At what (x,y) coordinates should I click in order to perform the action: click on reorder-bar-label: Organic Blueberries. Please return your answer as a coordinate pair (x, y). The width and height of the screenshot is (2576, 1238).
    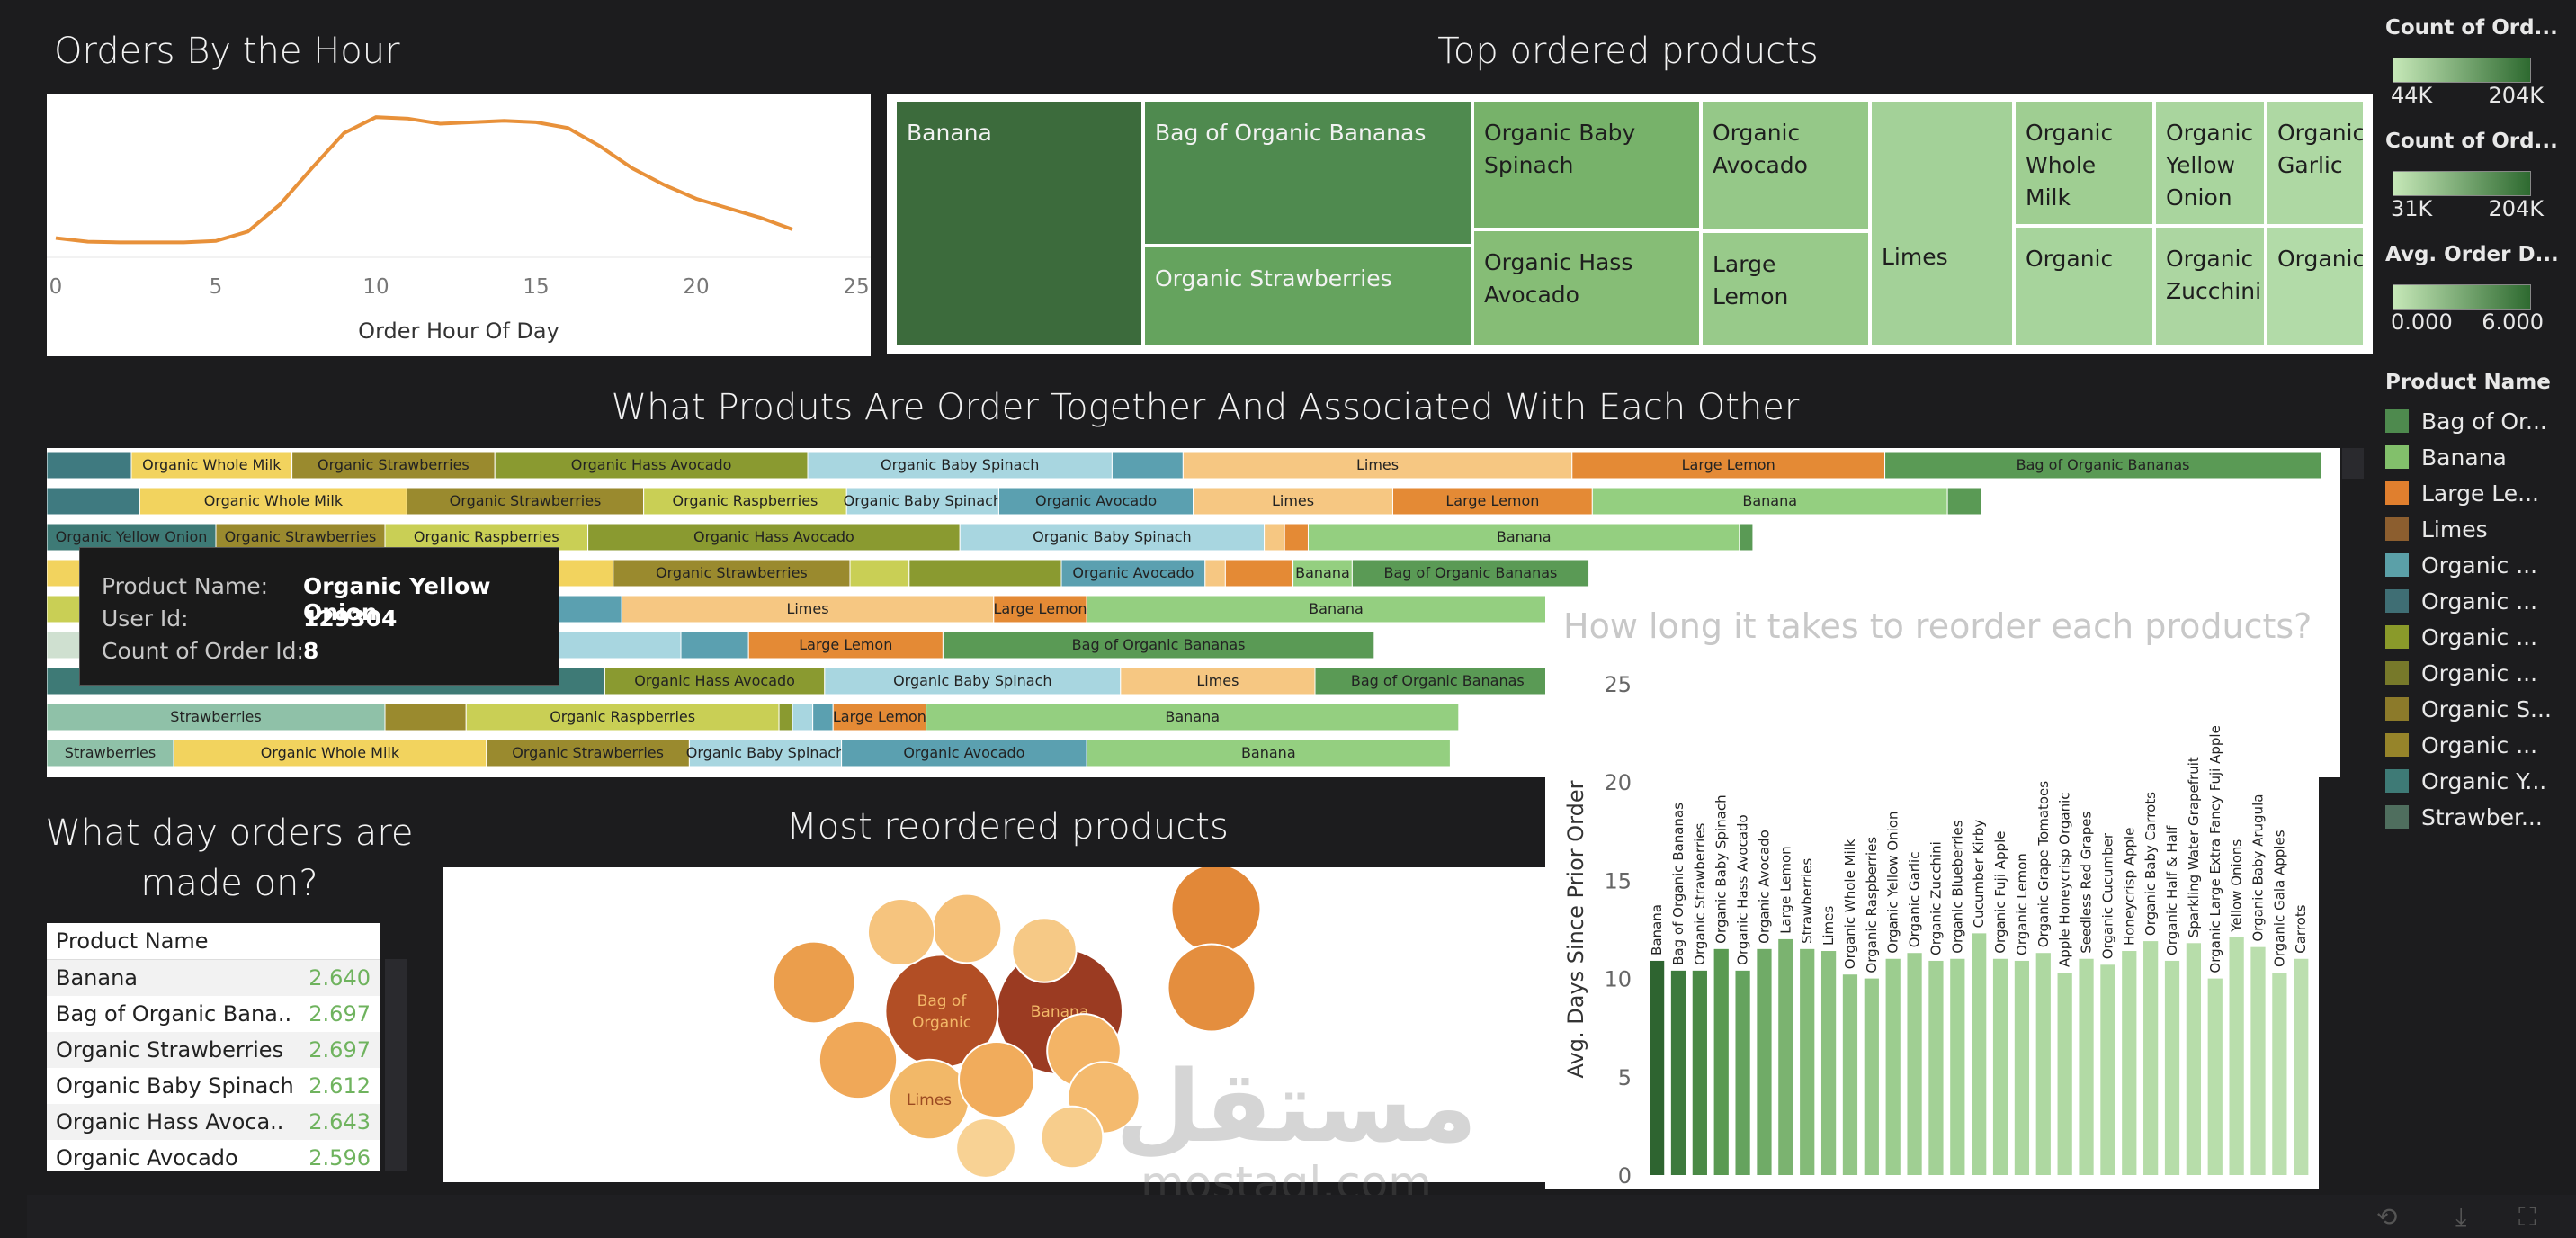
    Looking at the image, I should click on (1957, 887).